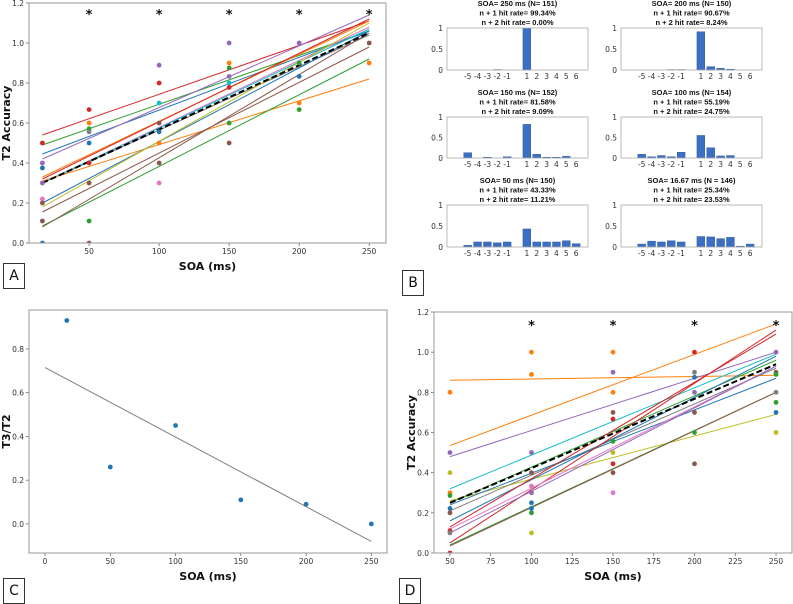 This screenshot has height=604, width=793. What do you see at coordinates (735, 561) in the screenshot?
I see `x-tick-label: 225` at bounding box center [735, 561].